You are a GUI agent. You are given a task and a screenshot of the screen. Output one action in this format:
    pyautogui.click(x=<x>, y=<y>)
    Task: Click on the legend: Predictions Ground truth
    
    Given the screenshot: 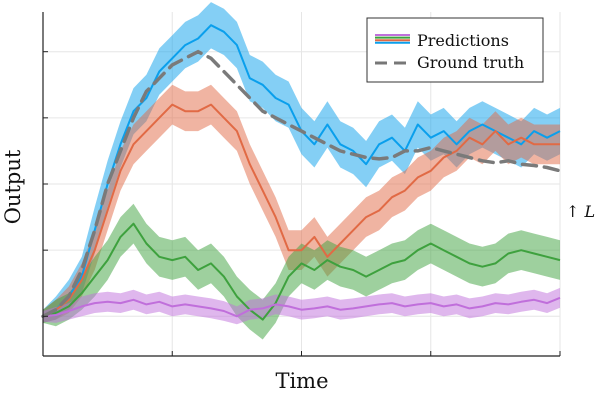 What is the action you would take?
    pyautogui.click(x=455, y=50)
    